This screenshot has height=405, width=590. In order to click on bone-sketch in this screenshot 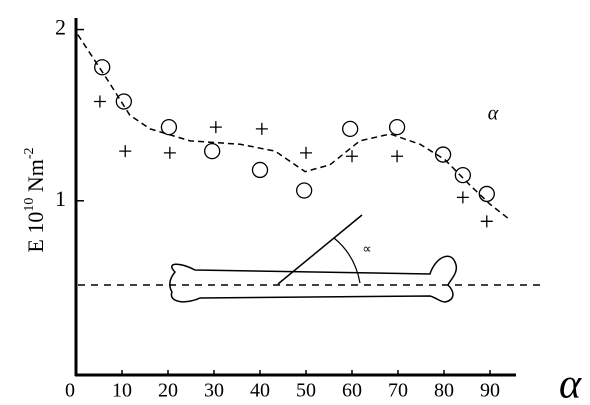, I will do `click(313, 279)`.